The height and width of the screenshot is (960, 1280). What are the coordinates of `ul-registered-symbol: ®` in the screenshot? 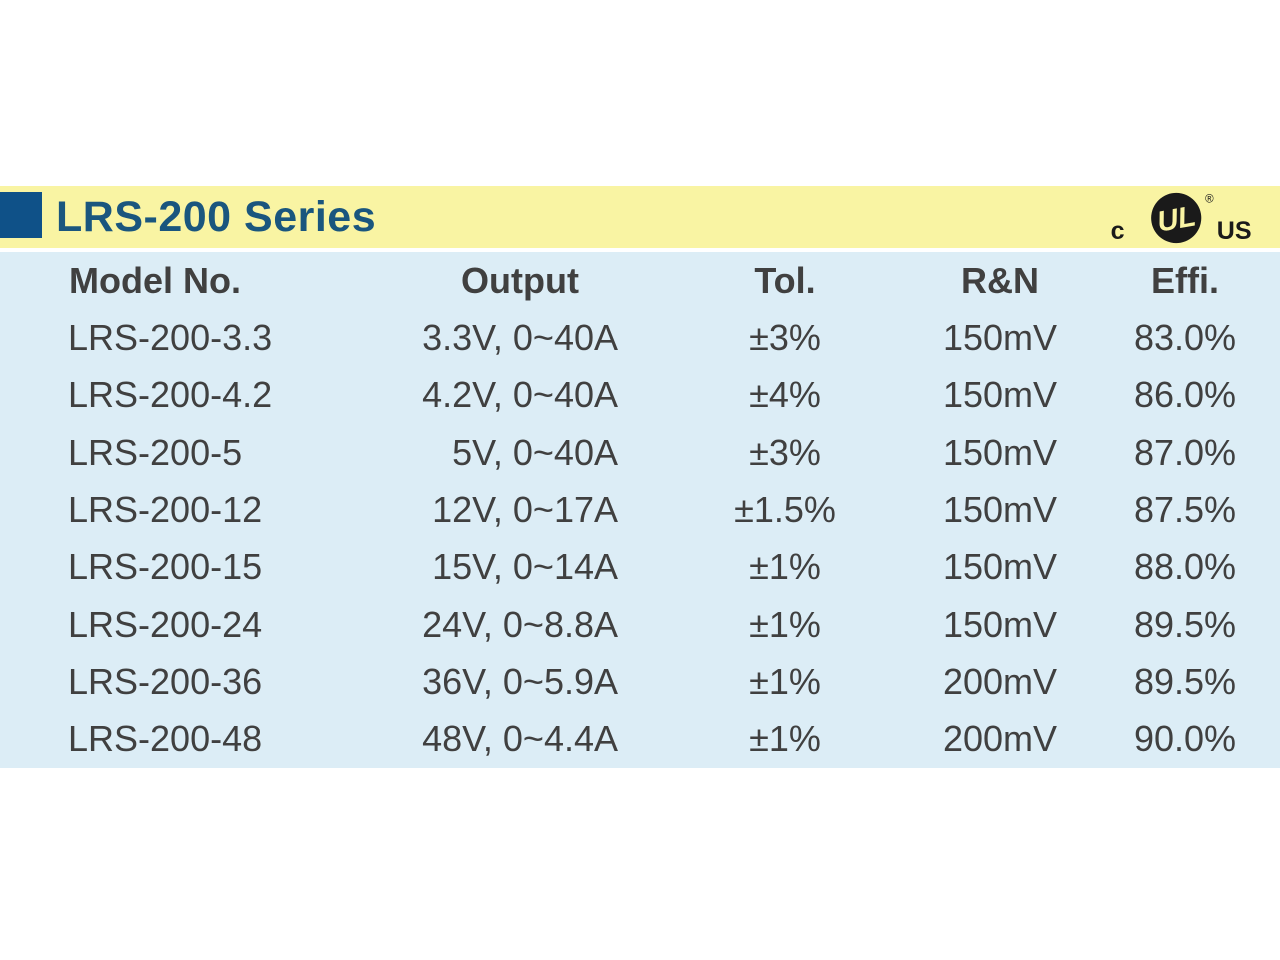 It's located at (1209, 200).